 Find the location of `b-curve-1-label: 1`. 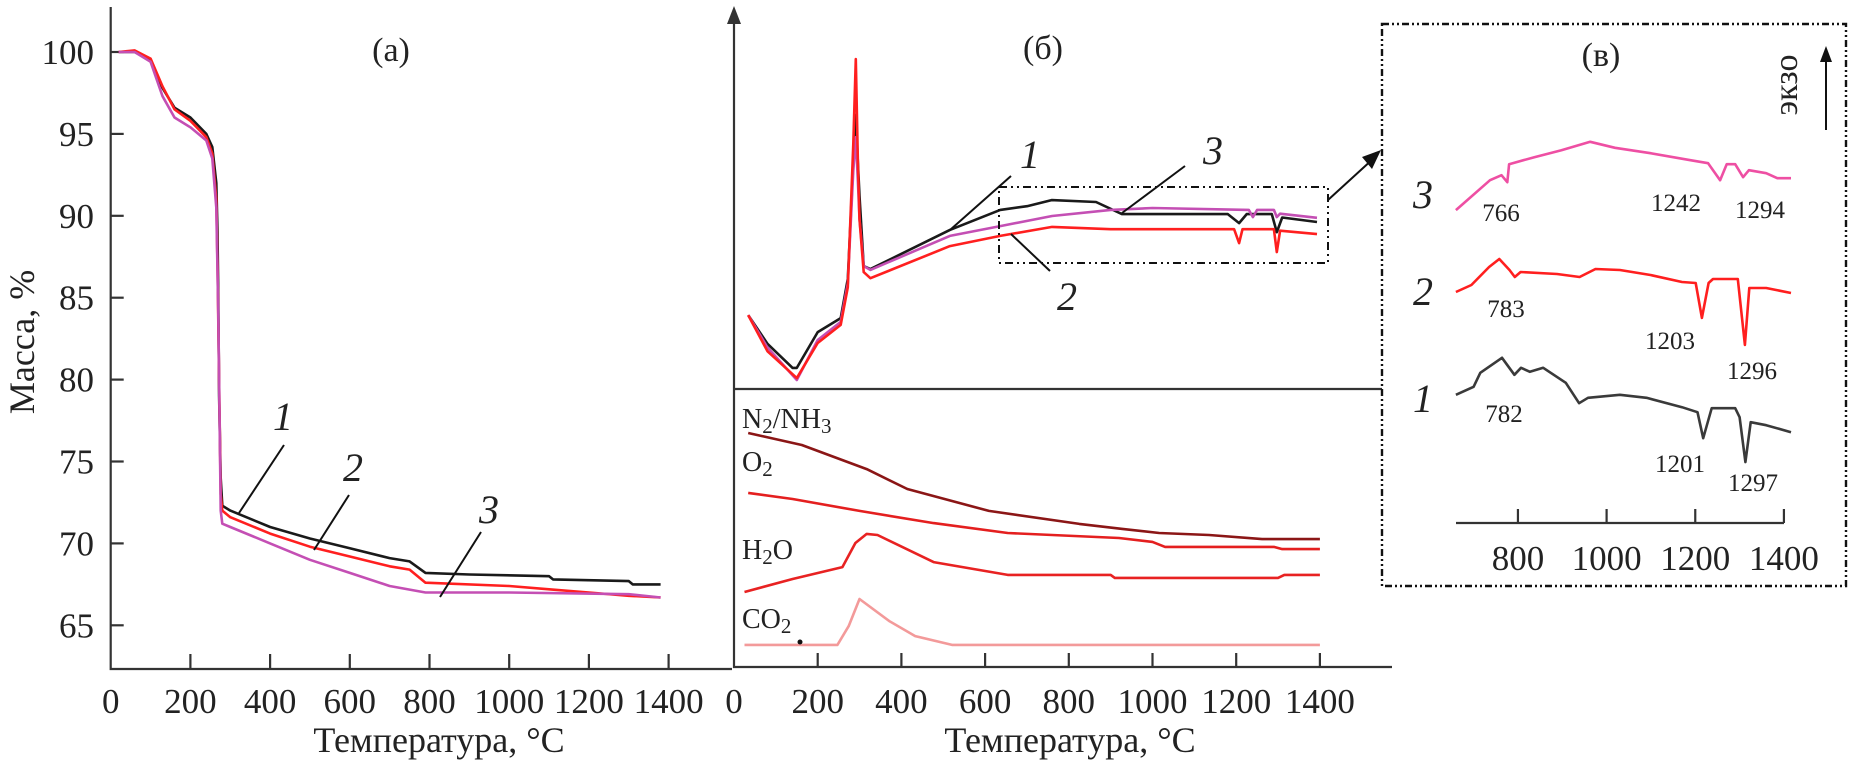

b-curve-1-label: 1 is located at coordinates (1030, 154).